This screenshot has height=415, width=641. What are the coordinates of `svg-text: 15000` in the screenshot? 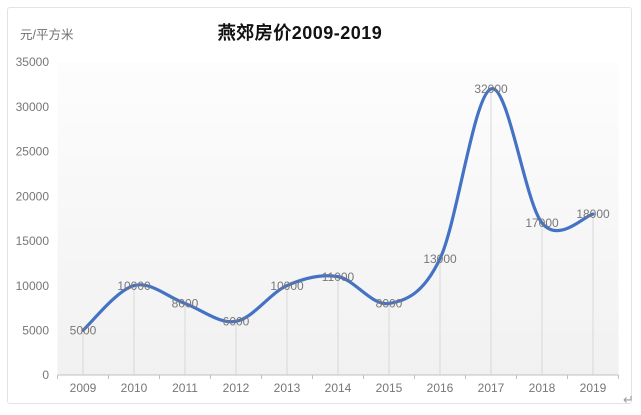 It's located at (33, 241).